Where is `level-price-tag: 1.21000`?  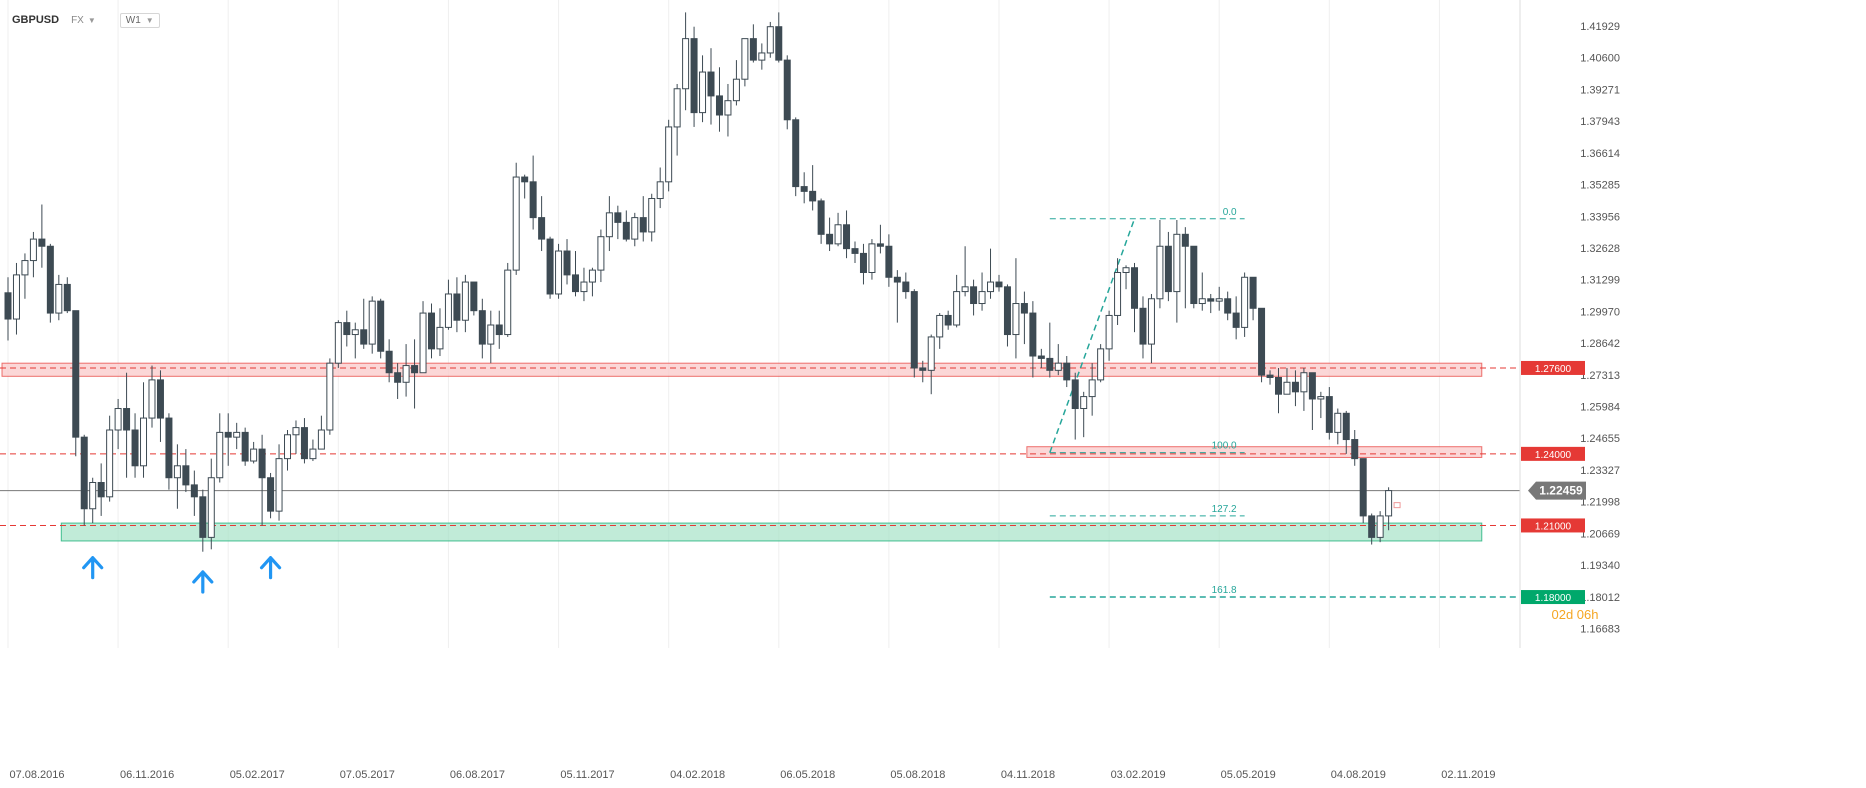
level-price-tag: 1.21000 is located at coordinates (1553, 525).